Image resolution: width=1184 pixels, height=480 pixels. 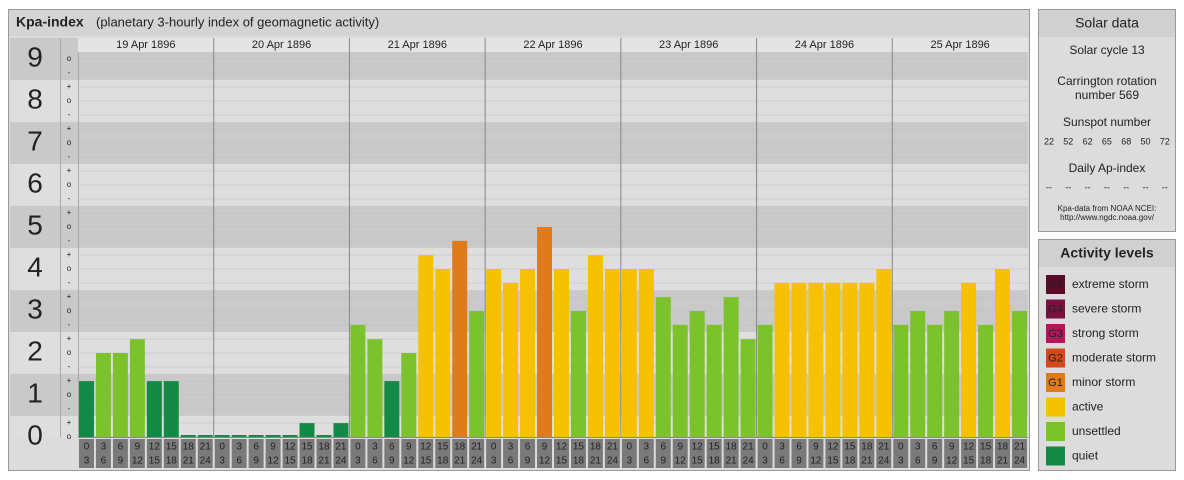 I want to click on legend-code: G3, so click(x=1055, y=334).